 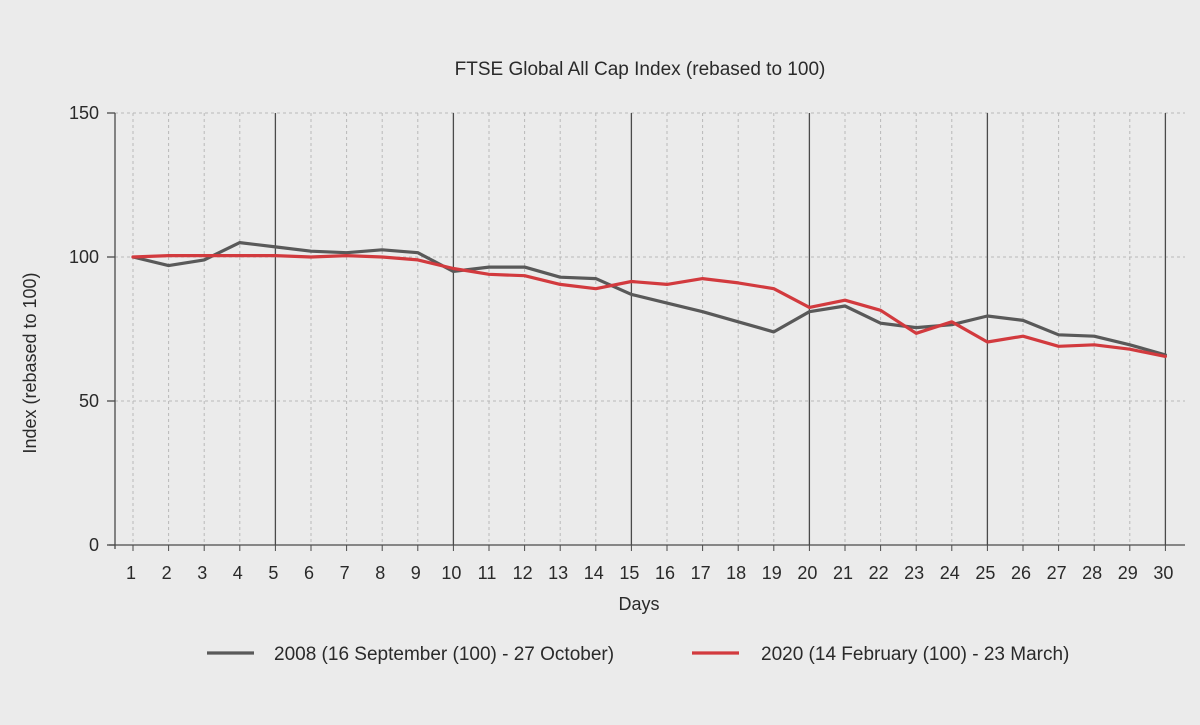 I want to click on x-tick-label: 16, so click(x=665, y=573).